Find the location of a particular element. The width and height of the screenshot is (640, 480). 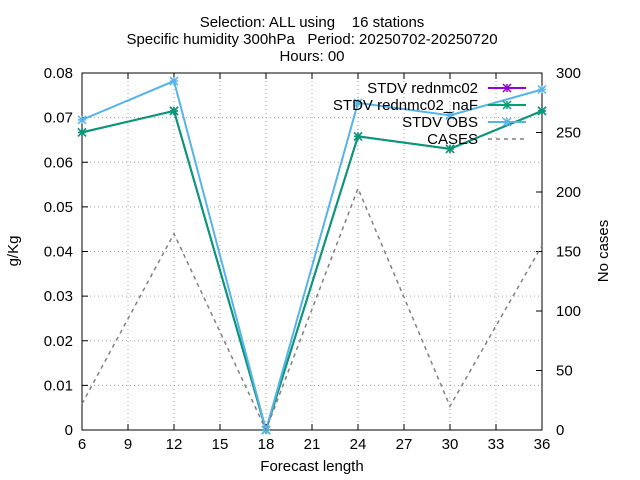

y2-axis-label: No cases is located at coordinates (603, 251).